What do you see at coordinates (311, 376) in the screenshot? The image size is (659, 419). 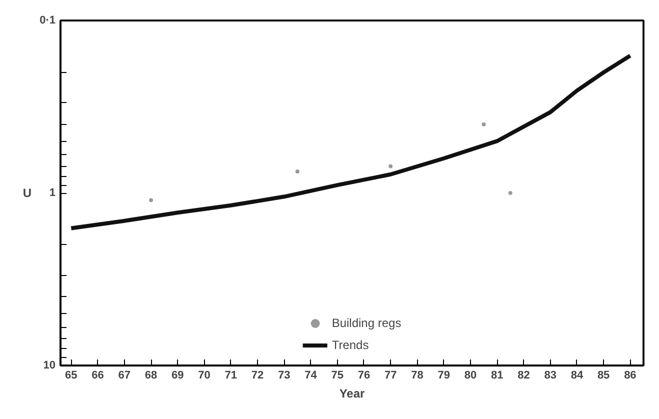 I see `x-tick-label: 74` at bounding box center [311, 376].